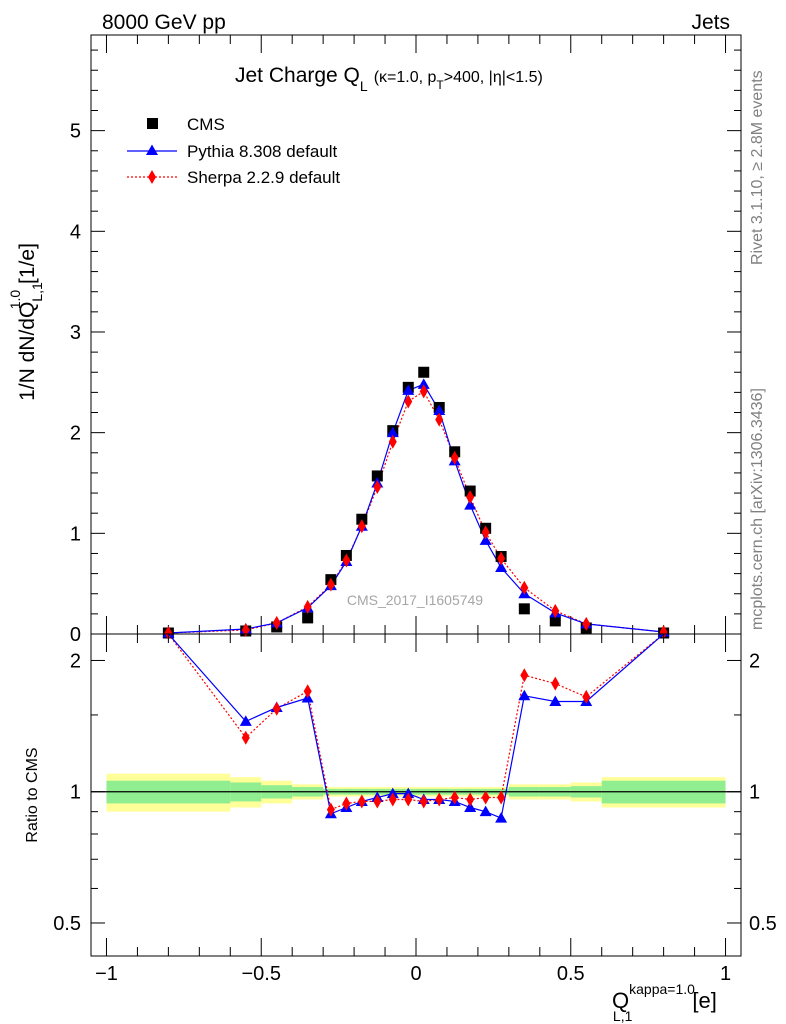 The height and width of the screenshot is (1024, 786). I want to click on ratio-uncertainty-bands, so click(416, 792).